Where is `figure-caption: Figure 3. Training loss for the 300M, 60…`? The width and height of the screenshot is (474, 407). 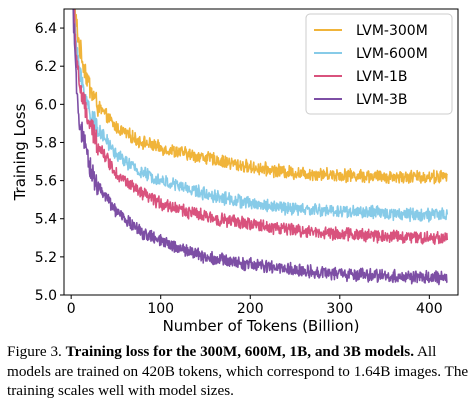
figure-caption: Figure 3. Training loss for the 300M, 60… is located at coordinates (238, 371).